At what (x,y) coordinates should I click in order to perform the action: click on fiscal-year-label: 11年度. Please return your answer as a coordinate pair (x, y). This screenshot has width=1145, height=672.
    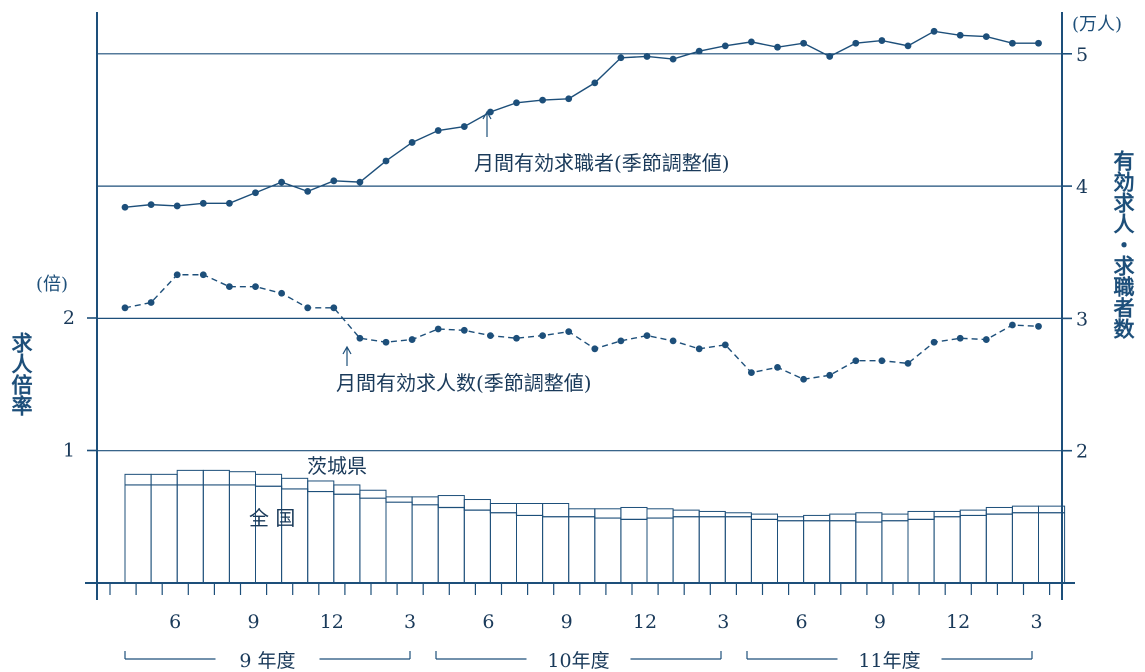
    Looking at the image, I should click on (889, 661).